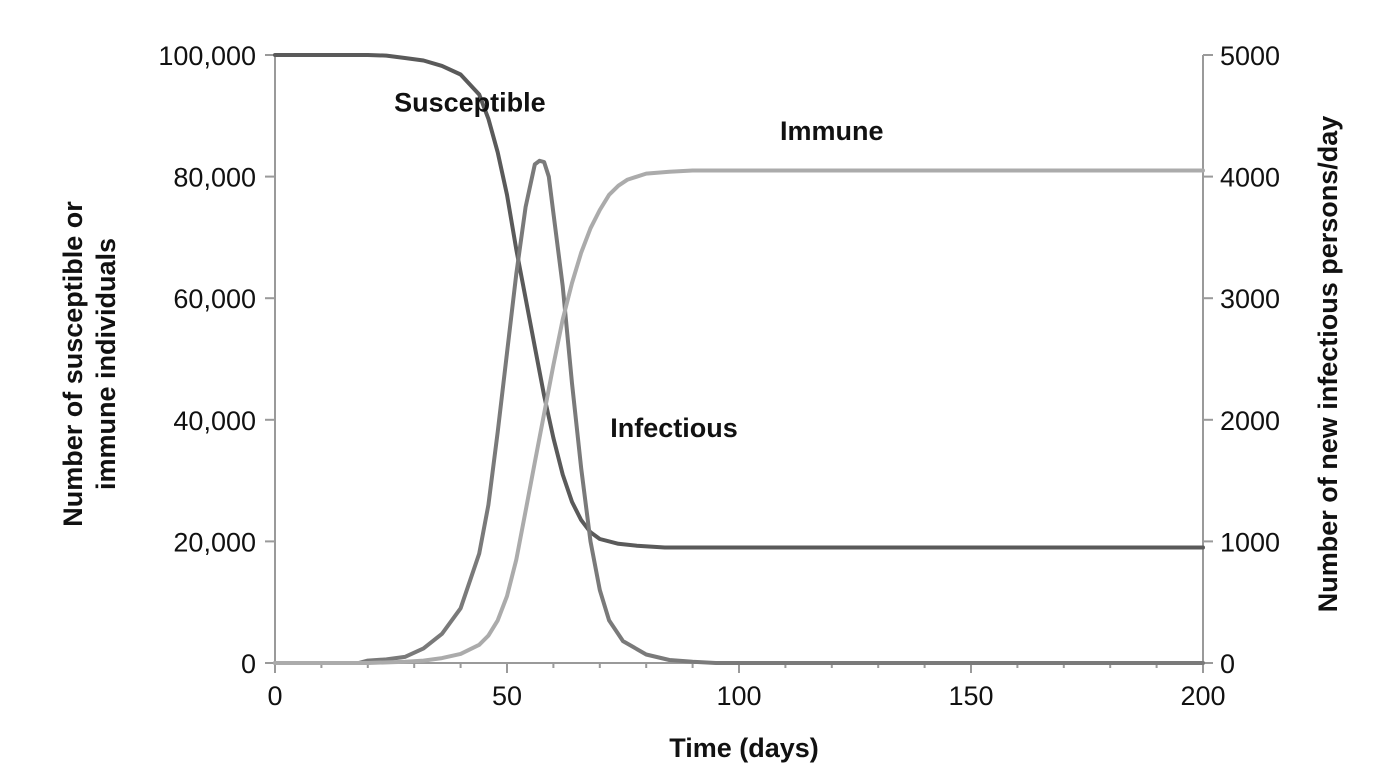  What do you see at coordinates (1250, 542) in the screenshot?
I see `y-right-tick-label: 1000` at bounding box center [1250, 542].